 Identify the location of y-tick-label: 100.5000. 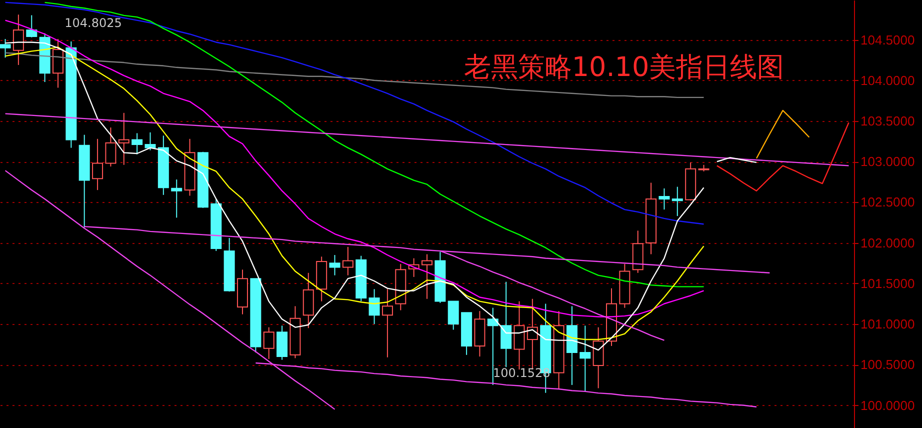
(887, 364).